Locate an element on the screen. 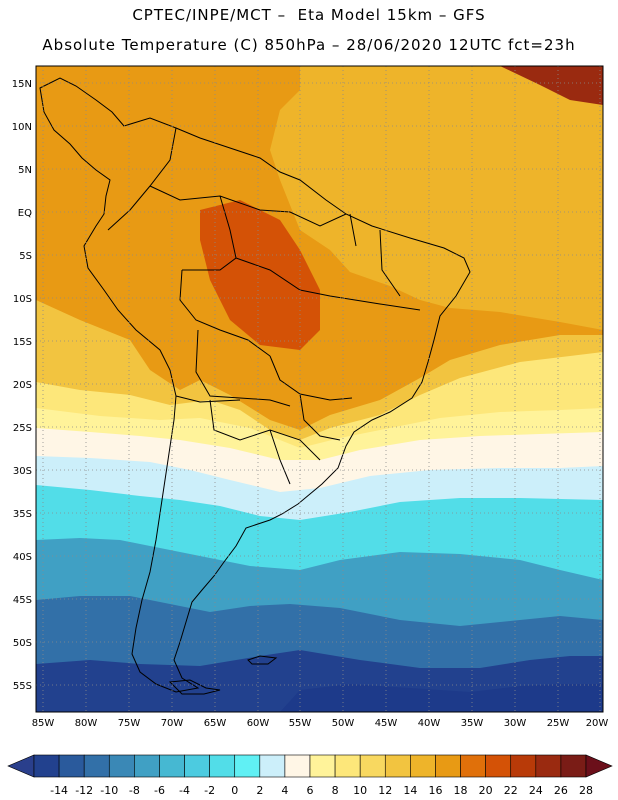  colorbar-label: -8 is located at coordinates (134, 790).